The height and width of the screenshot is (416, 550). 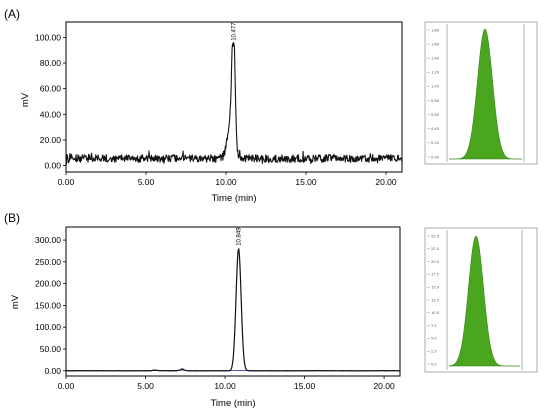 What do you see at coordinates (484, 301) in the screenshot?
I see `panel-b-inset-peak-area` at bounding box center [484, 301].